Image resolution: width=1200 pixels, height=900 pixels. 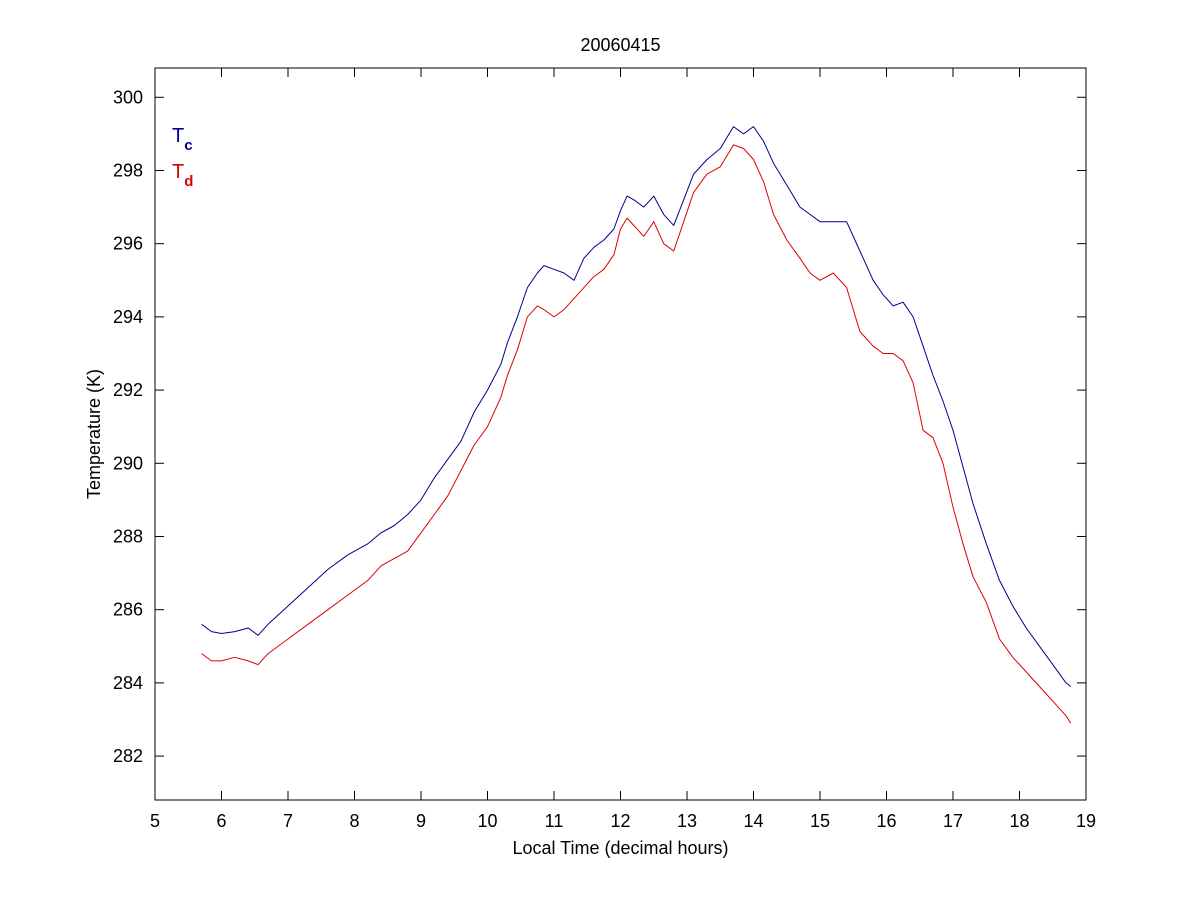 I want to click on legend-td-base: T, so click(x=178, y=172).